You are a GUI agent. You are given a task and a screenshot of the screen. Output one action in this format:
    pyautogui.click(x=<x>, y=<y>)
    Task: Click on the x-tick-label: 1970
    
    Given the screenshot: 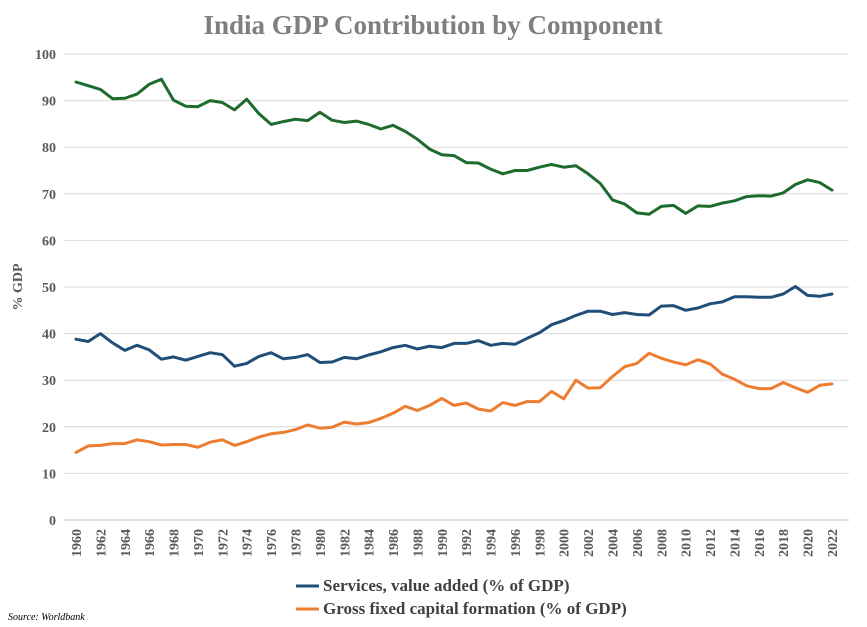 What is the action you would take?
    pyautogui.click(x=199, y=543)
    